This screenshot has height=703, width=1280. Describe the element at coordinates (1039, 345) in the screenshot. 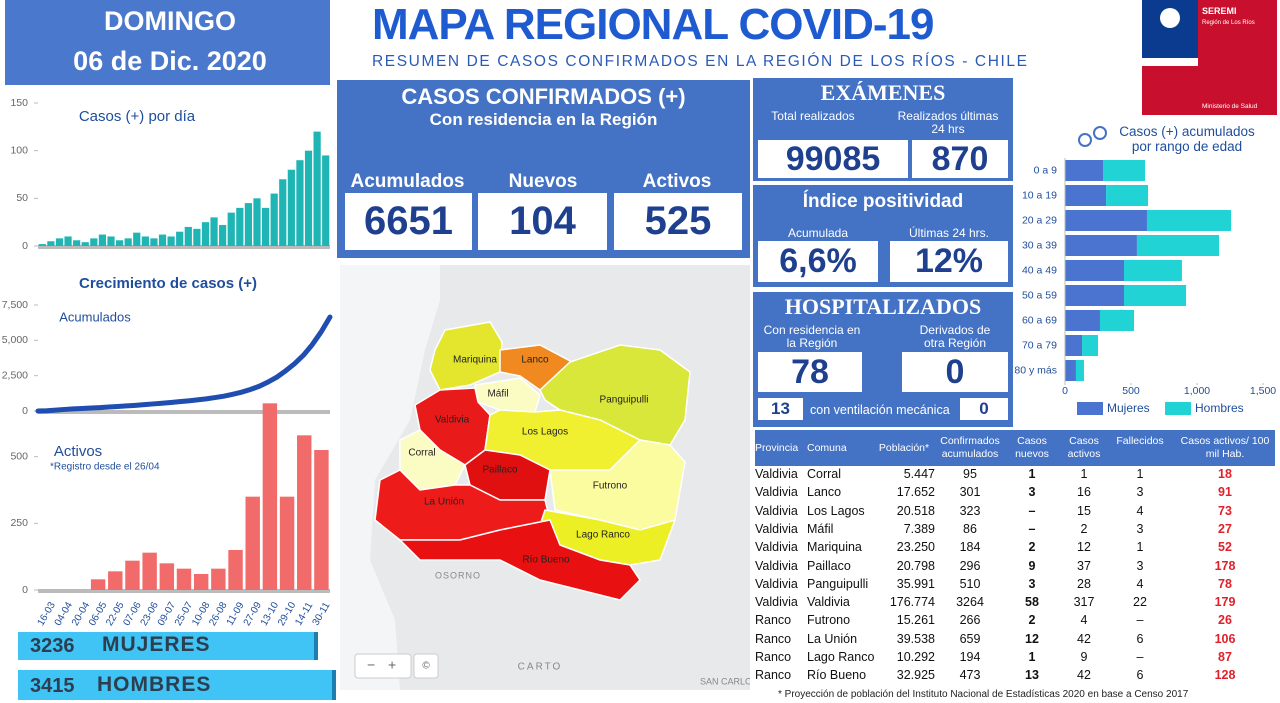

I see `y-tick-label: 70 a 79` at that location.